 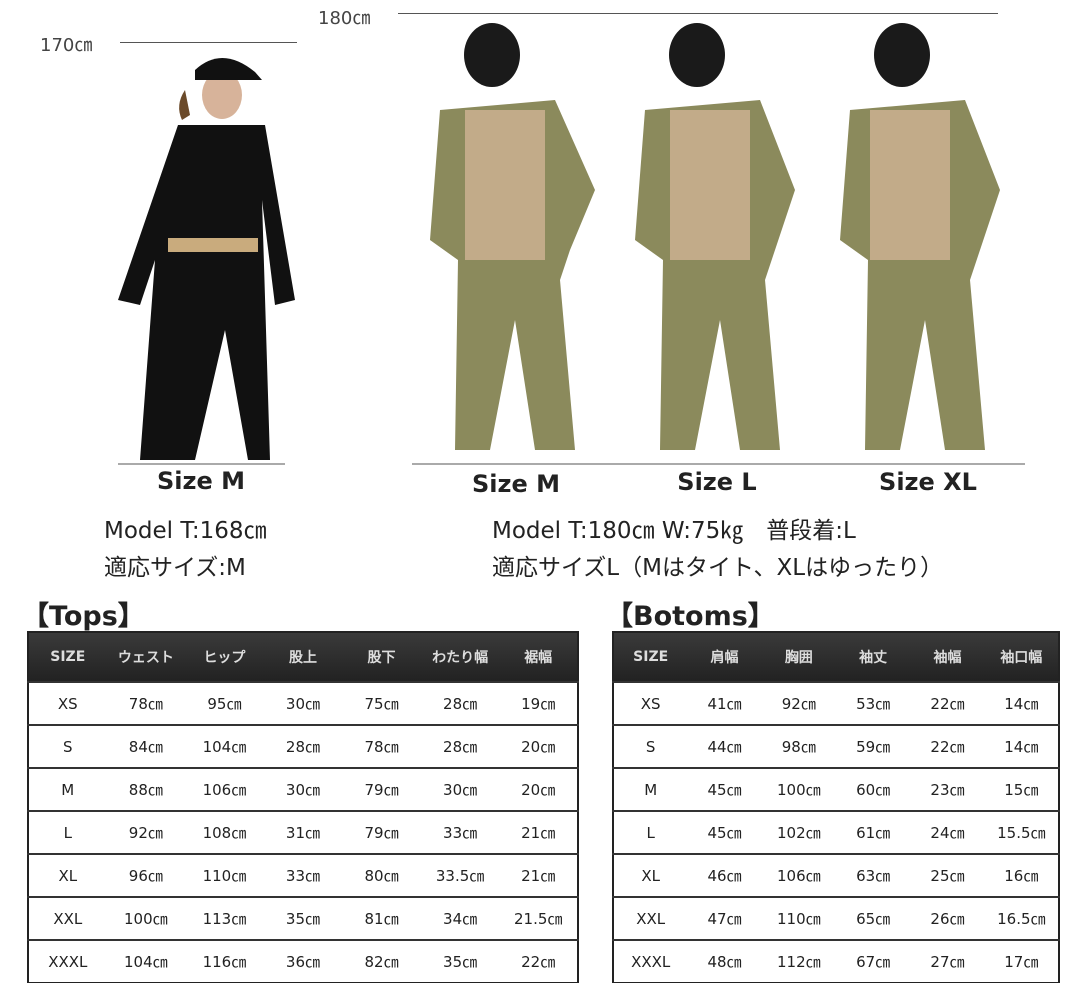 What do you see at coordinates (303, 961) in the screenshot?
I see `table-row: XXXL 104㎝ 116㎝ 36㎝ 82㎝ 35㎝ 22㎝` at bounding box center [303, 961].